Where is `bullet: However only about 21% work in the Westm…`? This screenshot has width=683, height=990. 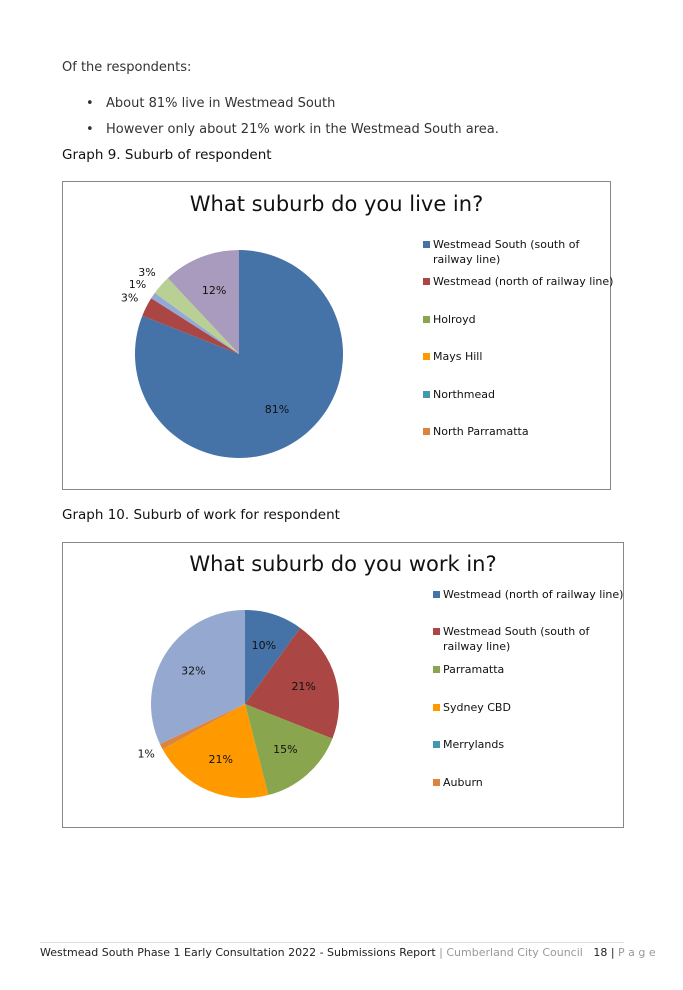 bullet: However only about 21% work in the Westm… is located at coordinates (292, 129).